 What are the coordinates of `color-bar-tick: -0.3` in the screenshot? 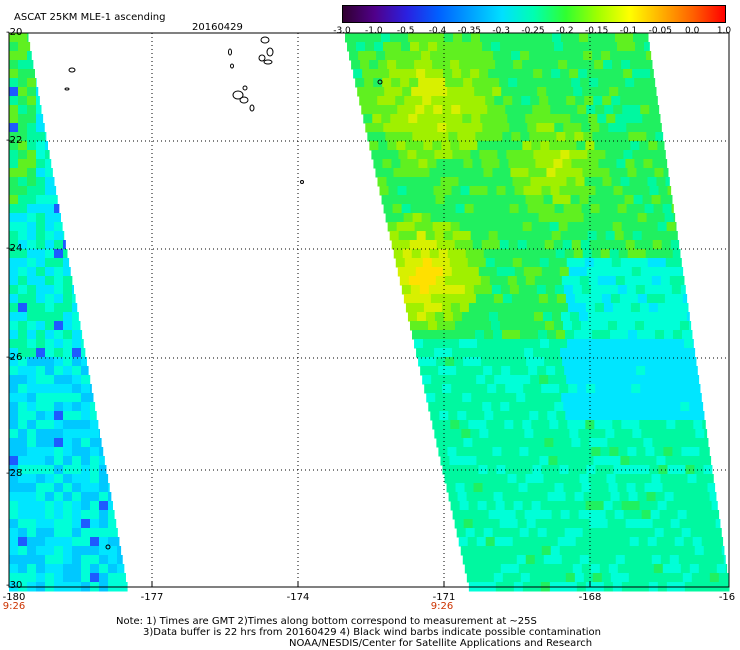 It's located at (501, 31).